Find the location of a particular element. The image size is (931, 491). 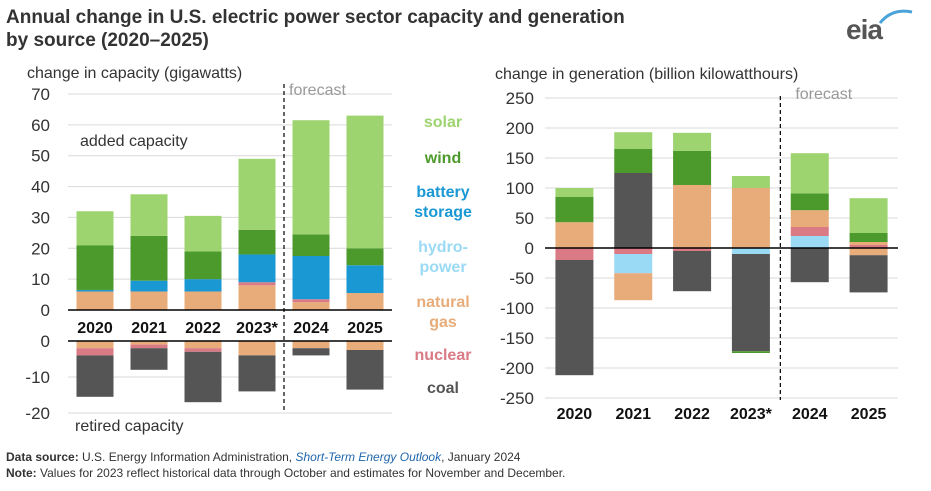

capacity-retired-bar-coal-2021 is located at coordinates (149, 359).